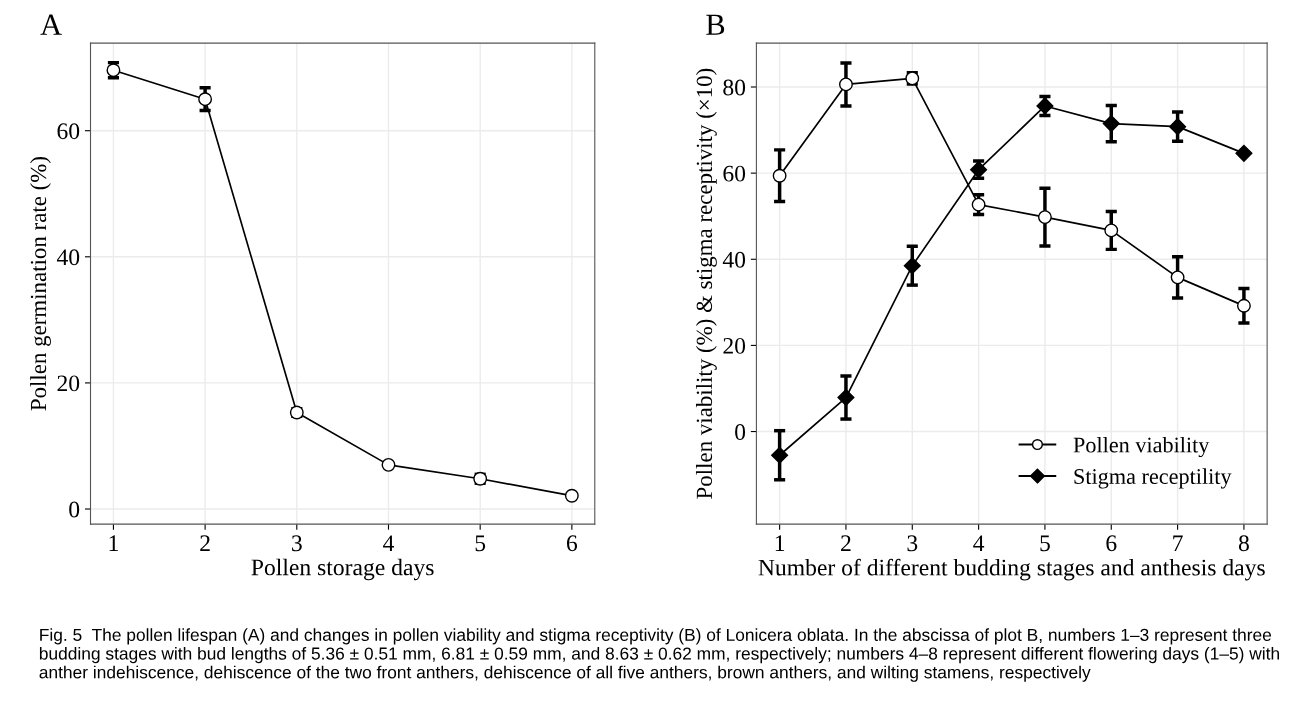 This screenshot has height=718, width=1293. Describe the element at coordinates (659, 655) in the screenshot. I see `caption: Fig. 5 The pollen lifespan (A) and changes in pollen viability and stigma receptivity (B) of Lonicera oblata. In the abscissa of plot B, numbers 1–3 represent three budding stages with bud lengths of 5.36 ± 0.51 mm, 6.81 ± 0.59 mm, and 8.63 ± 0.62 mm, respectively; numbers 4–8 represent different flowering days (1–5) with anther indehiscence, dehiscence of the two front anthers, dehiscence of all five anthers, brown anthers, and wilting stamens, respectively` at that location.